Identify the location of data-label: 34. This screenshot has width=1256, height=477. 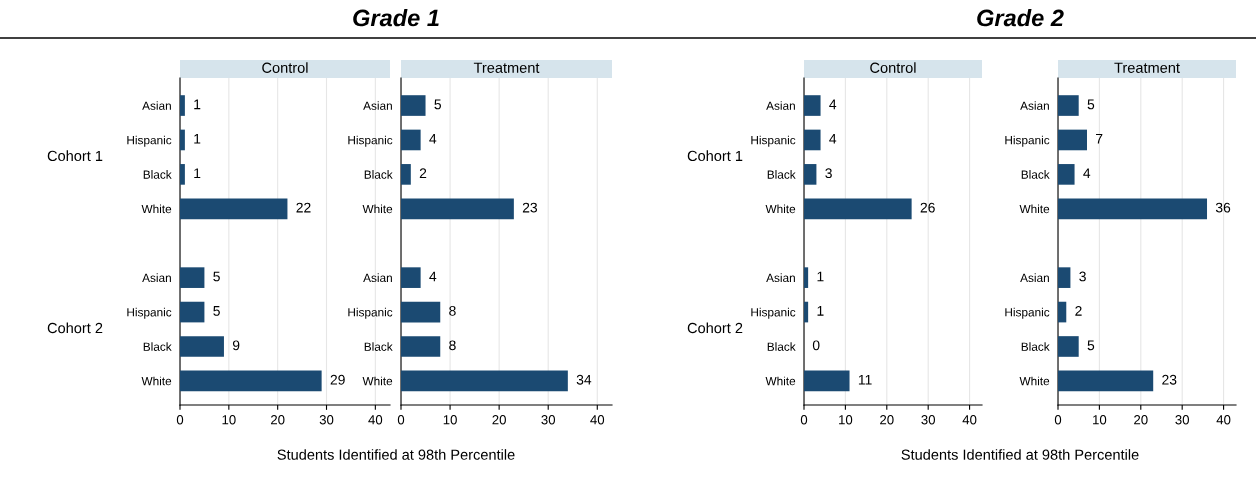
(584, 379).